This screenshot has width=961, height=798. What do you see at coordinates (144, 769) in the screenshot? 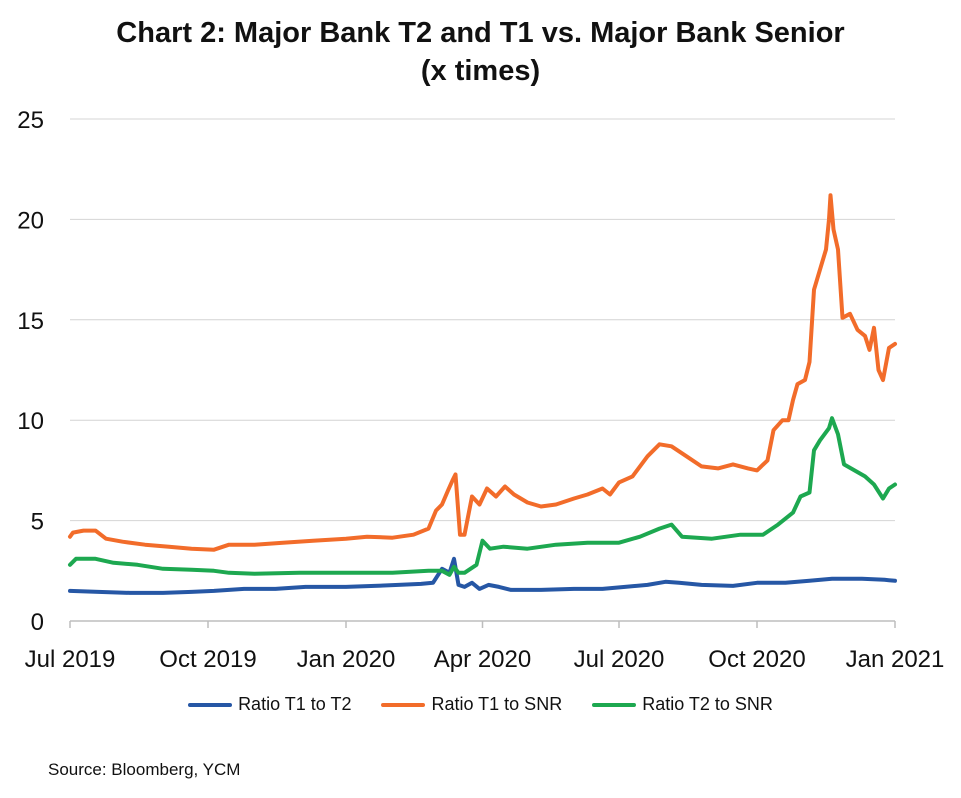
I see `source-note: Source: Bloomberg, YCM` at bounding box center [144, 769].